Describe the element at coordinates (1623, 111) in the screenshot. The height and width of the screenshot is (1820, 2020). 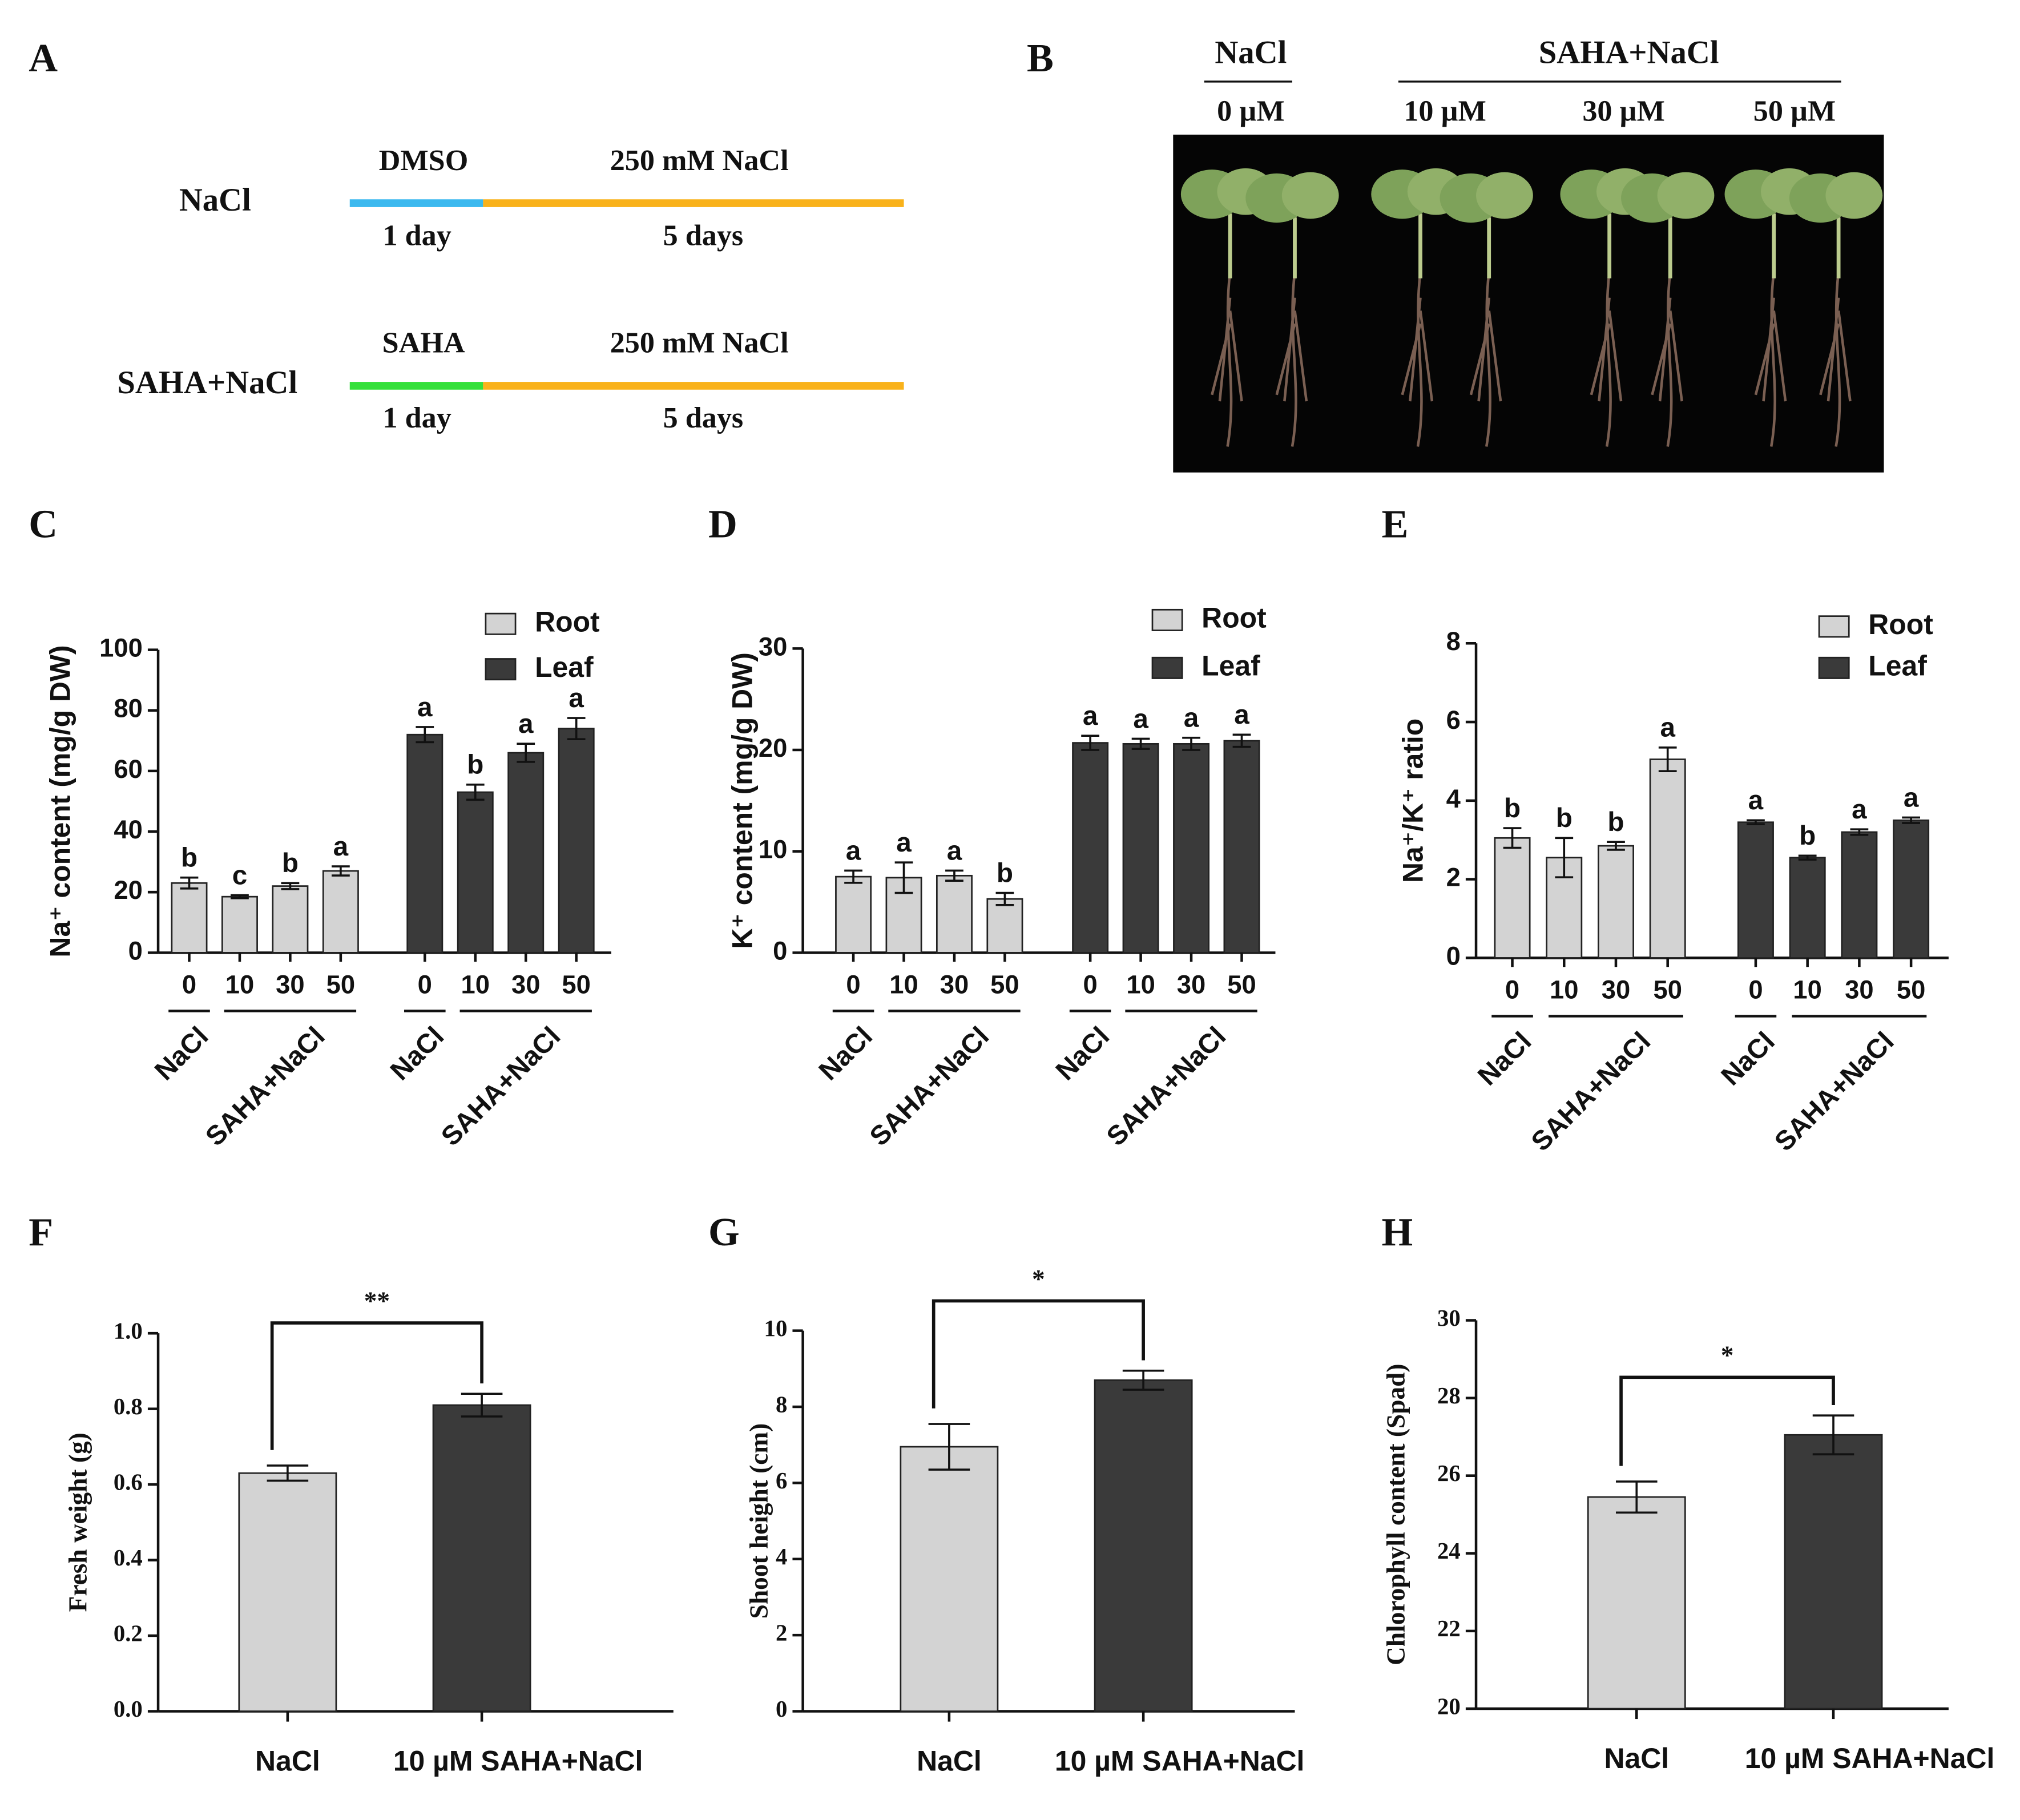
I see `photo-dose: 30 µM` at that location.